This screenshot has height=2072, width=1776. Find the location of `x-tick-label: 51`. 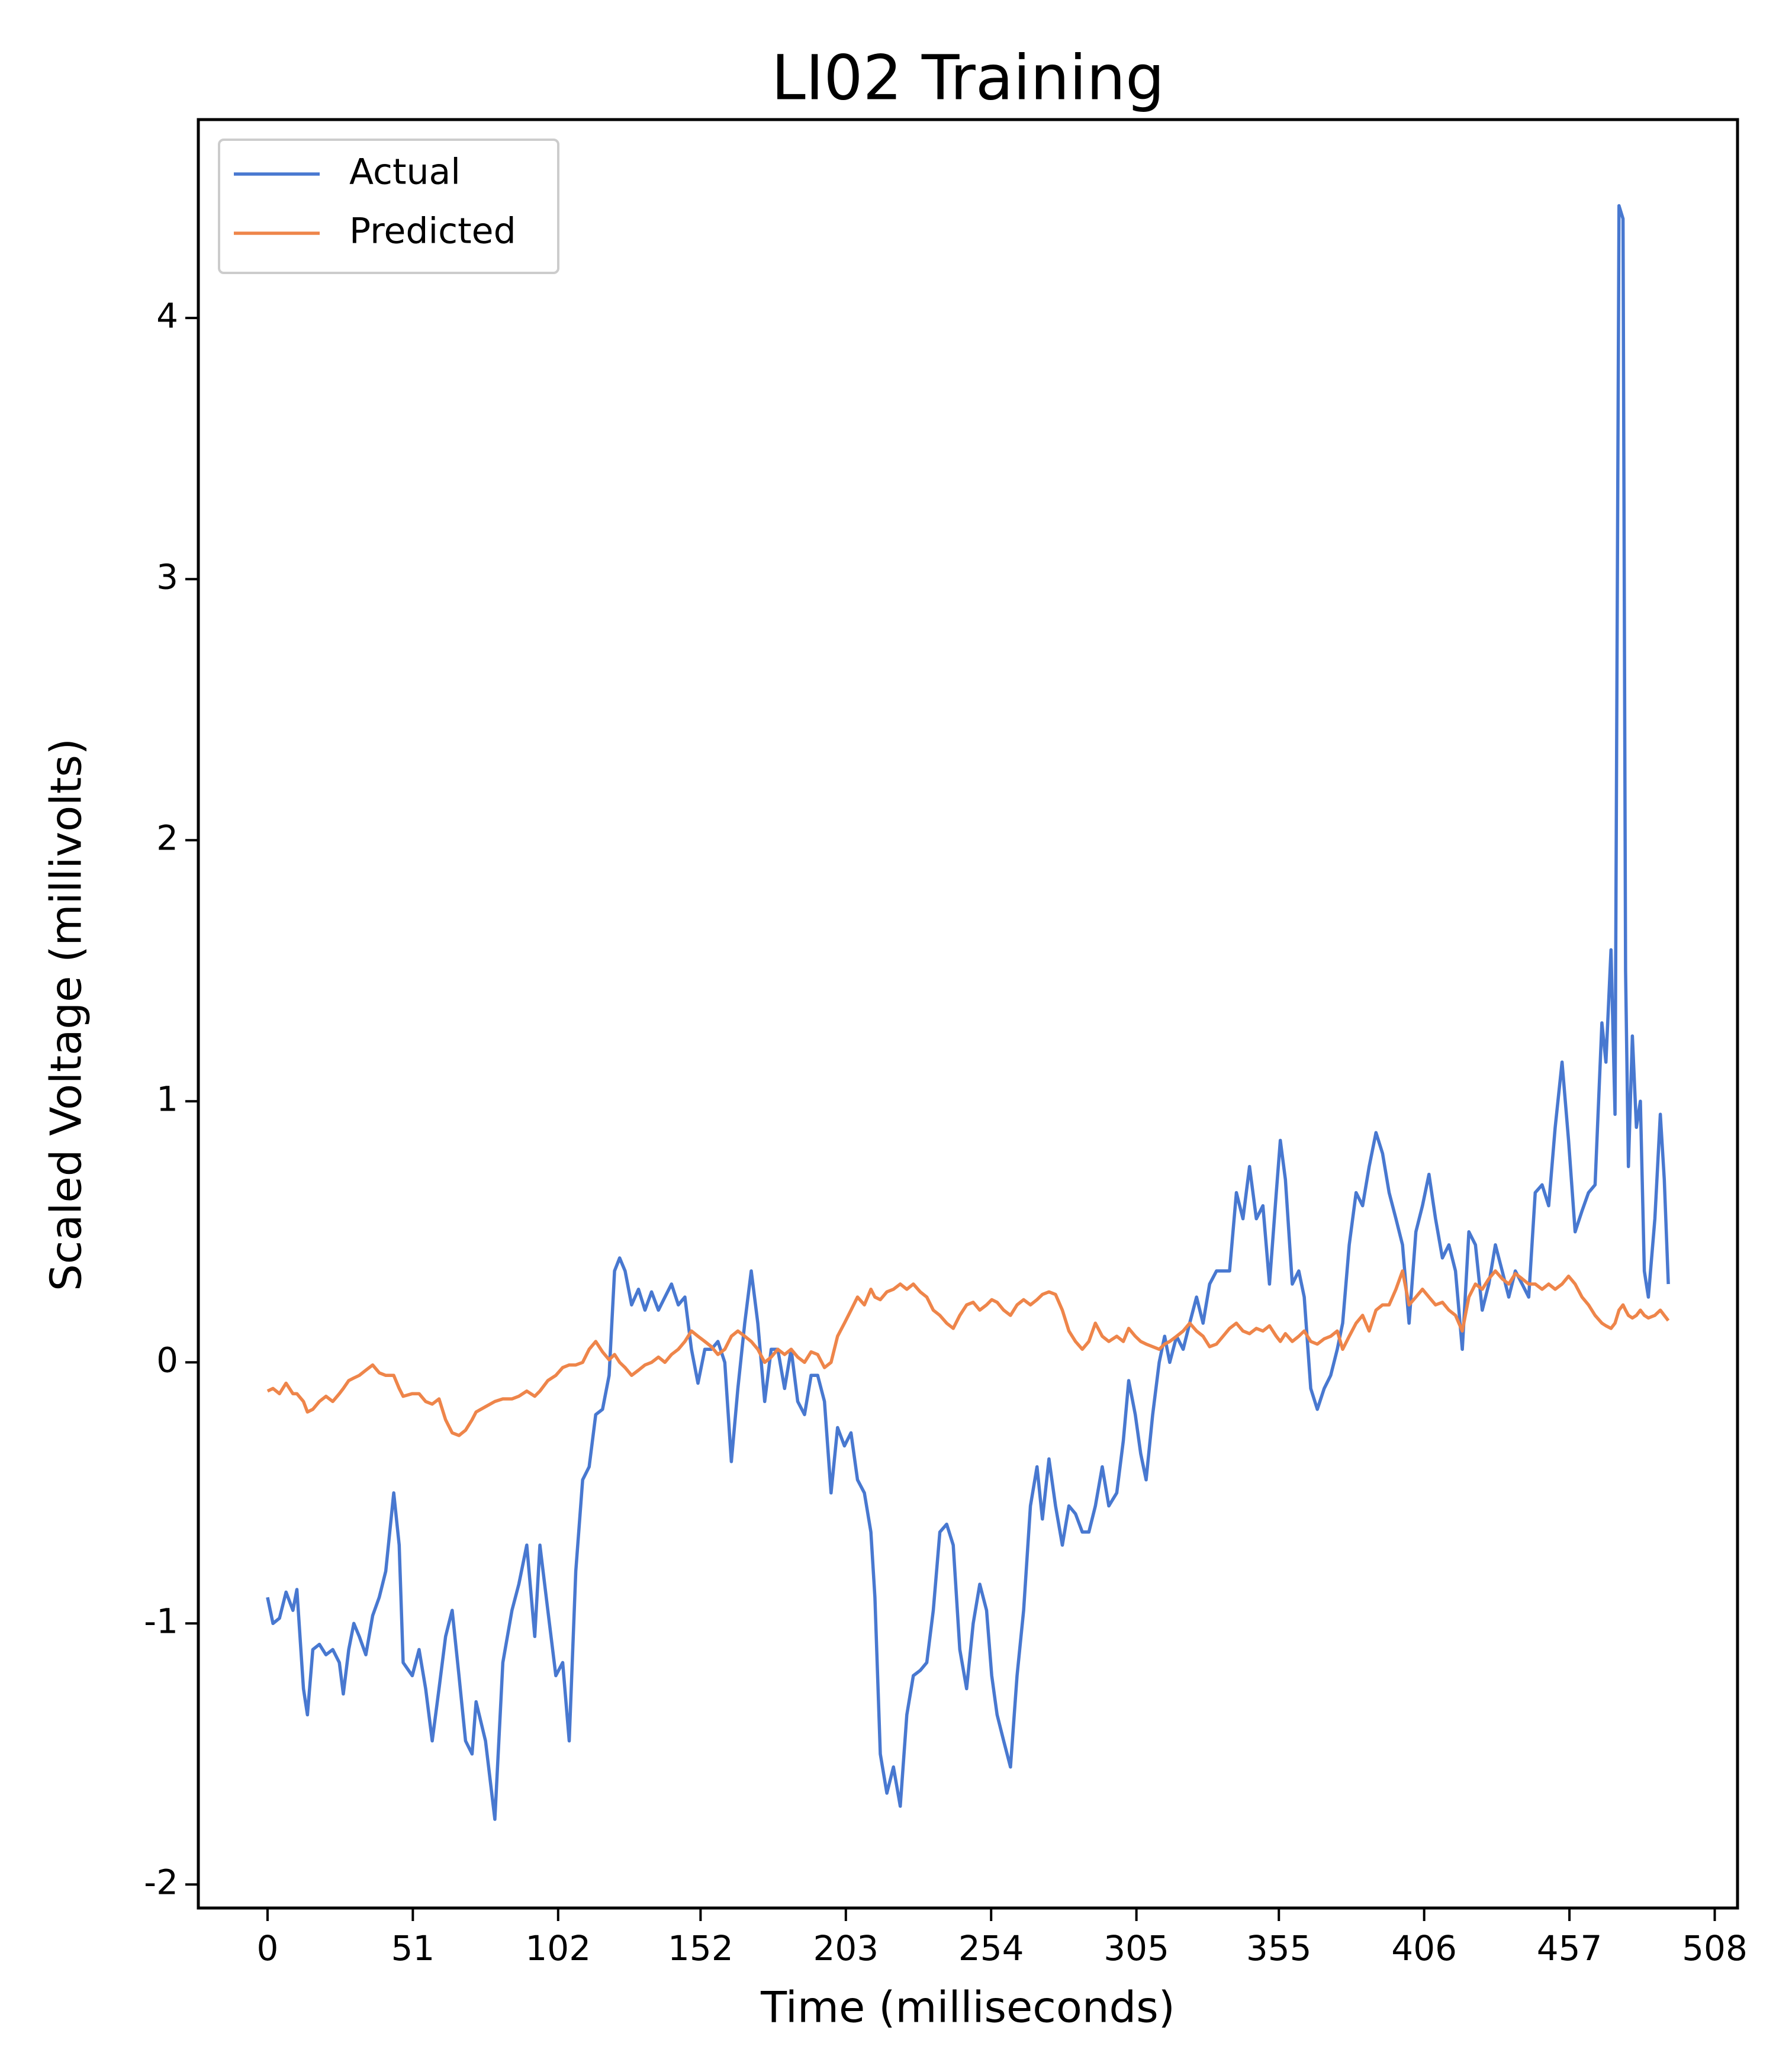

x-tick-label: 51 is located at coordinates (413, 1948).